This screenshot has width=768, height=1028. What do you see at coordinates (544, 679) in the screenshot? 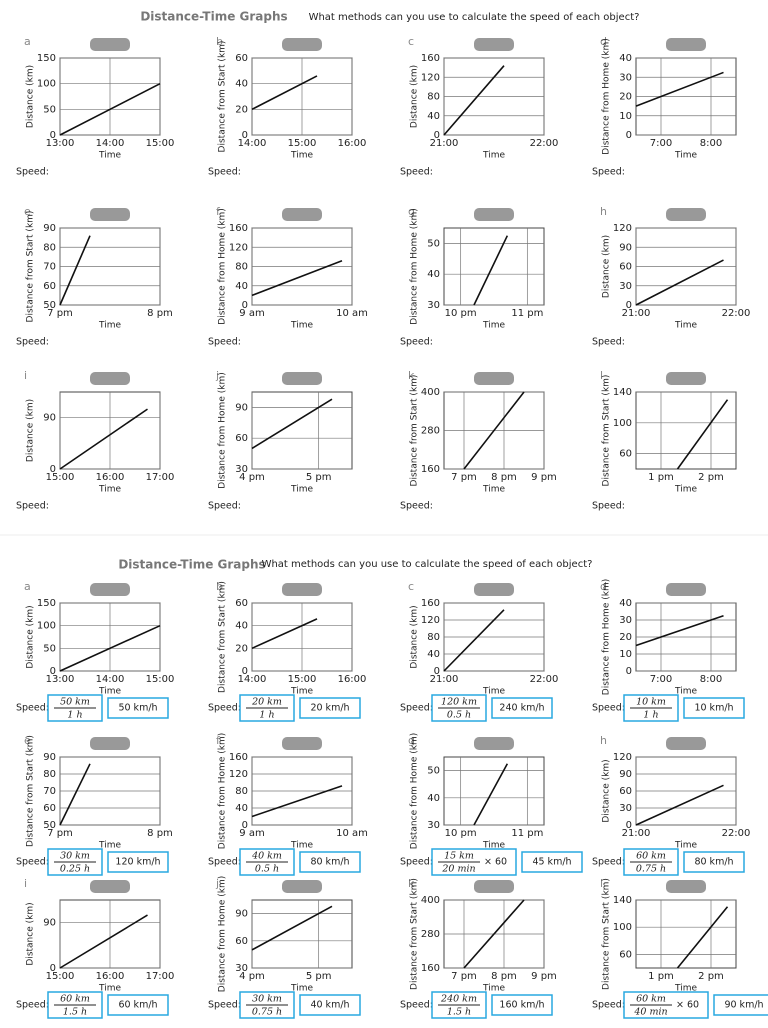
I see `x-tick-label: 22:00` at bounding box center [544, 679].